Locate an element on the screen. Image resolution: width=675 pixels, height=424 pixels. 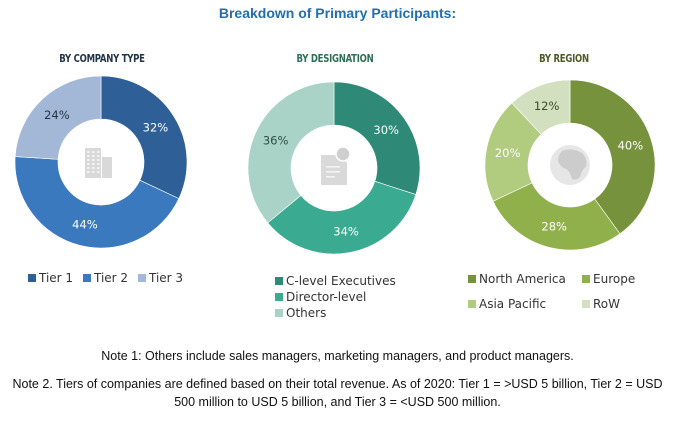
legend-item: Tier 2 is located at coordinates (105, 278).